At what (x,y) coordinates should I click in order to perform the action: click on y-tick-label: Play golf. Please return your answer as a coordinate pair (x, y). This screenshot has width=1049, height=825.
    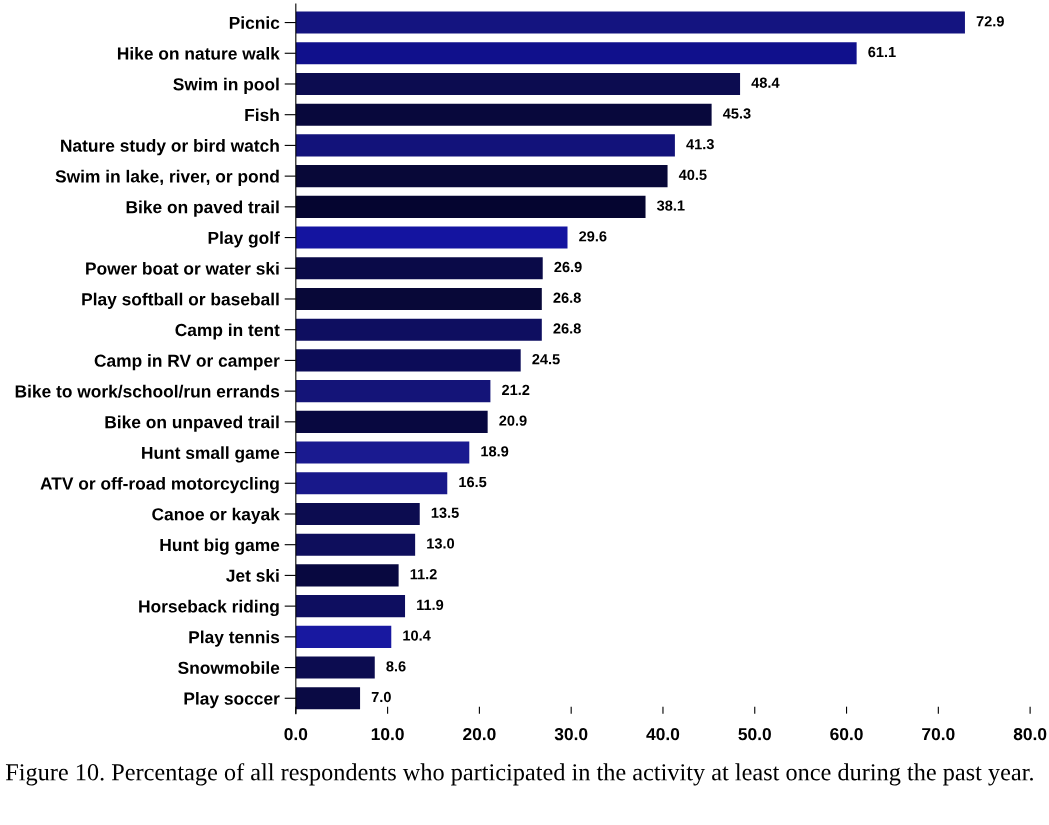
    Looking at the image, I should click on (244, 239).